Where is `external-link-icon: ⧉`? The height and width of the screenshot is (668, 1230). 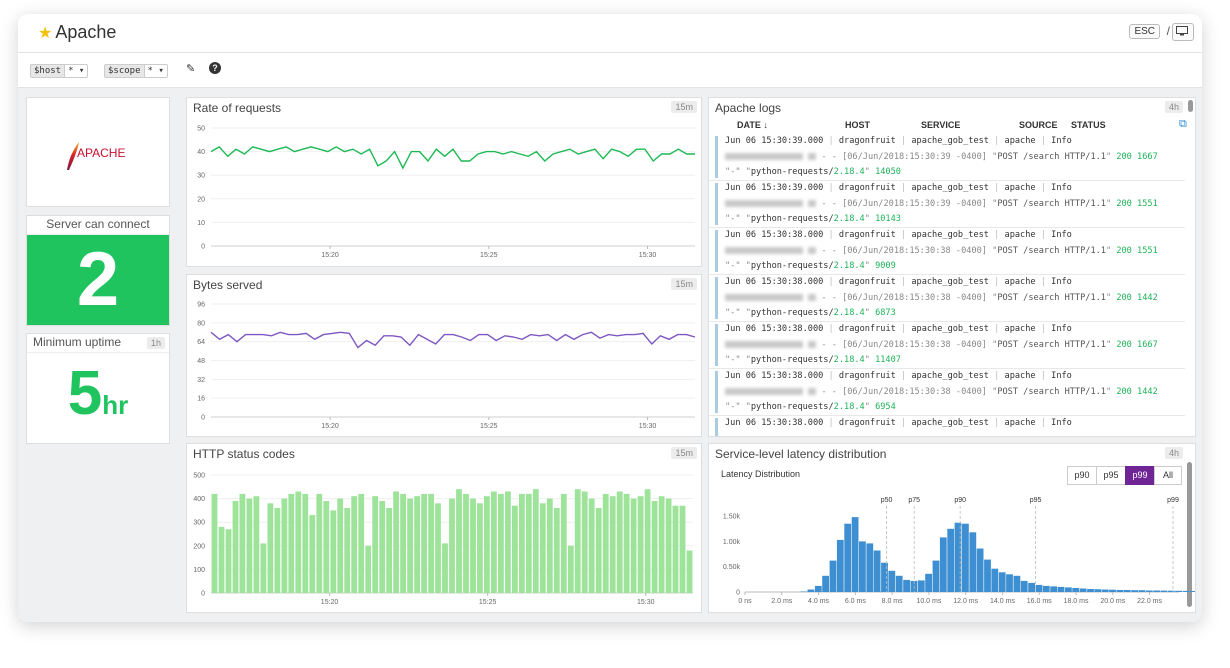
external-link-icon: ⧉ is located at coordinates (1183, 124).